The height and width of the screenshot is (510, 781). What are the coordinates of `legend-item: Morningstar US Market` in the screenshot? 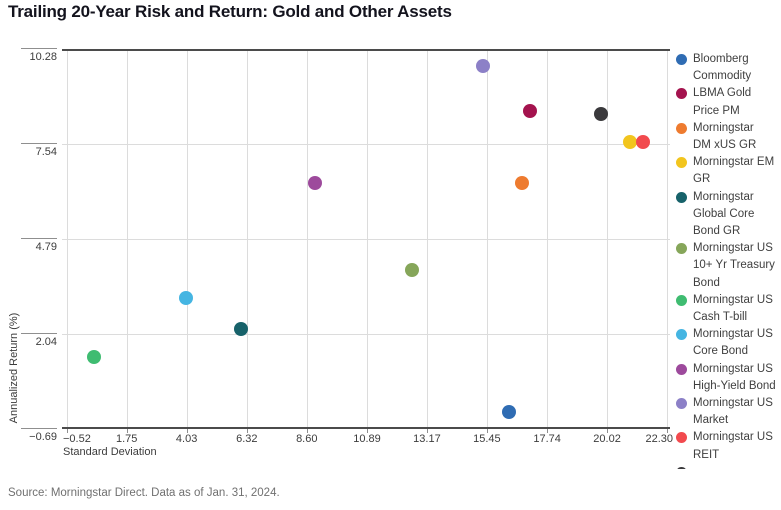 It's located at (728, 412).